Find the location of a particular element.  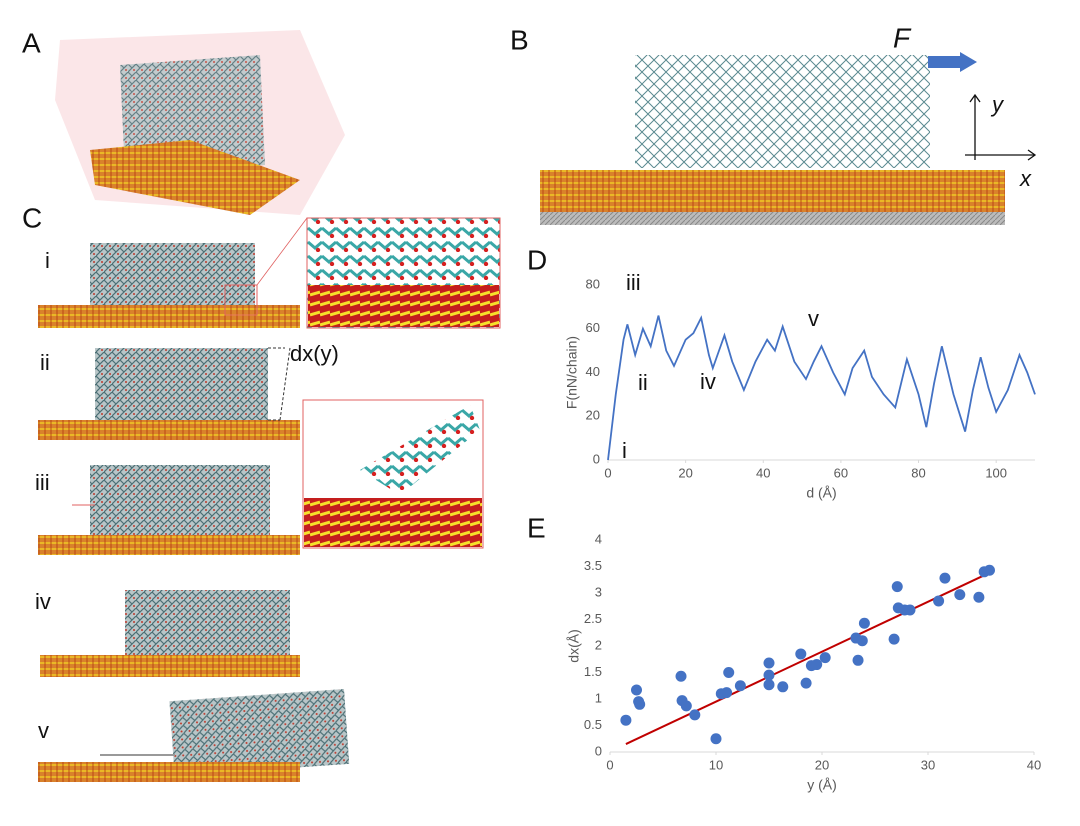

panel-label: B is located at coordinates (519, 39).